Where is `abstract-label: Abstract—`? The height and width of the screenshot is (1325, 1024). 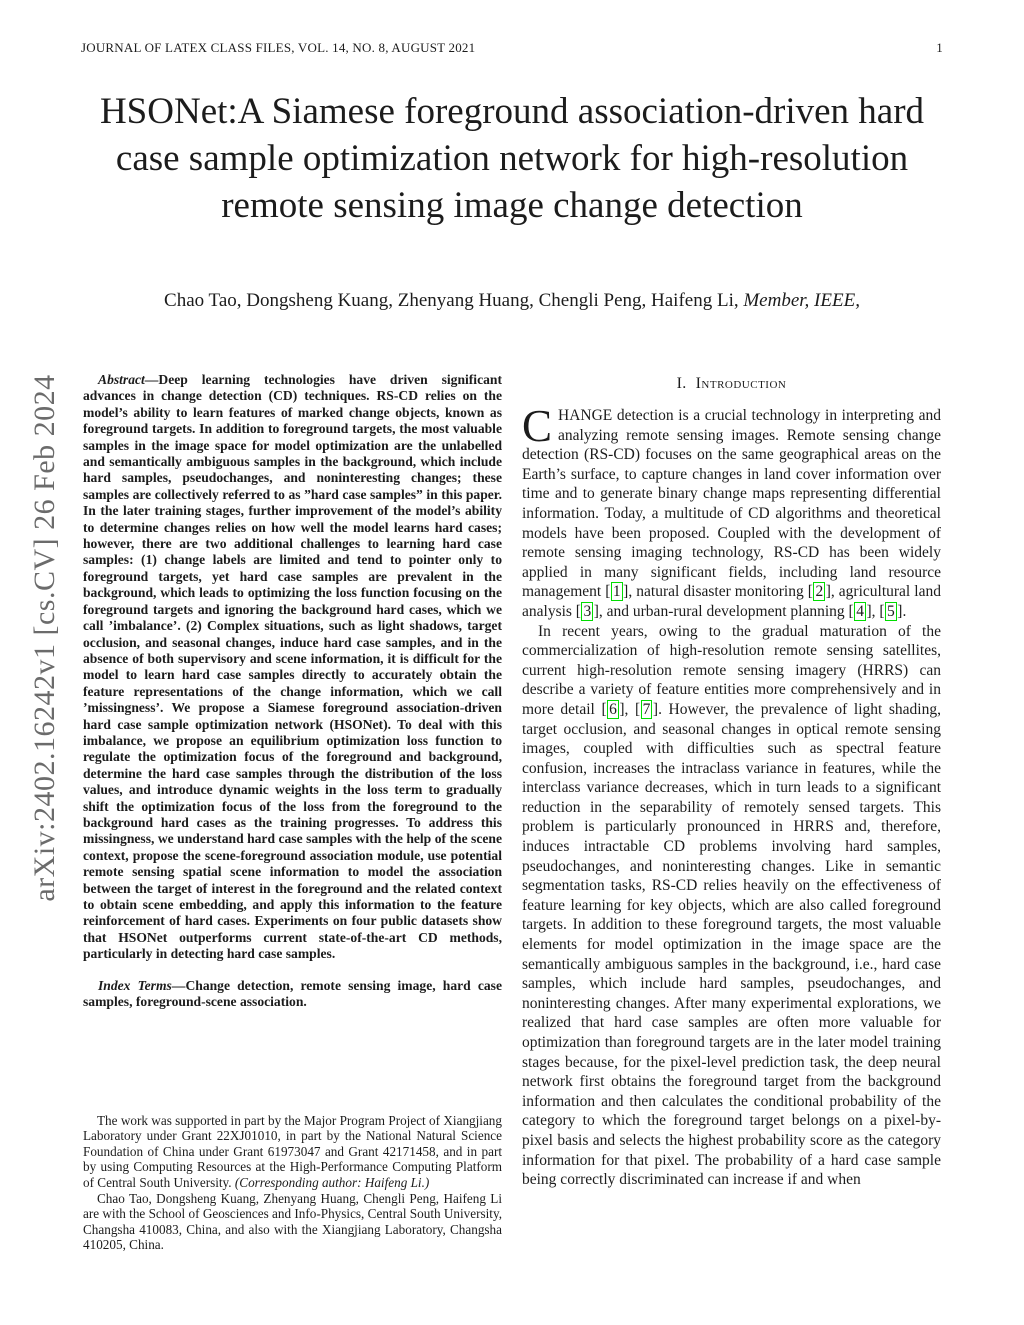 abstract-label: Abstract— is located at coordinates (128, 379).